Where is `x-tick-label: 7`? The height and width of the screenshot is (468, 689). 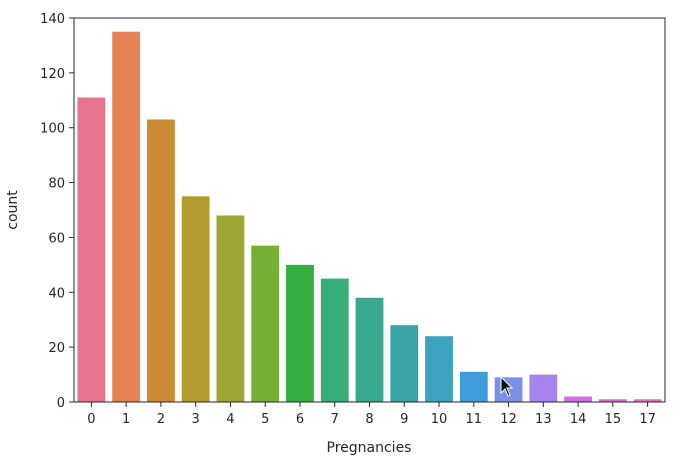
x-tick-label: 7 is located at coordinates (335, 419).